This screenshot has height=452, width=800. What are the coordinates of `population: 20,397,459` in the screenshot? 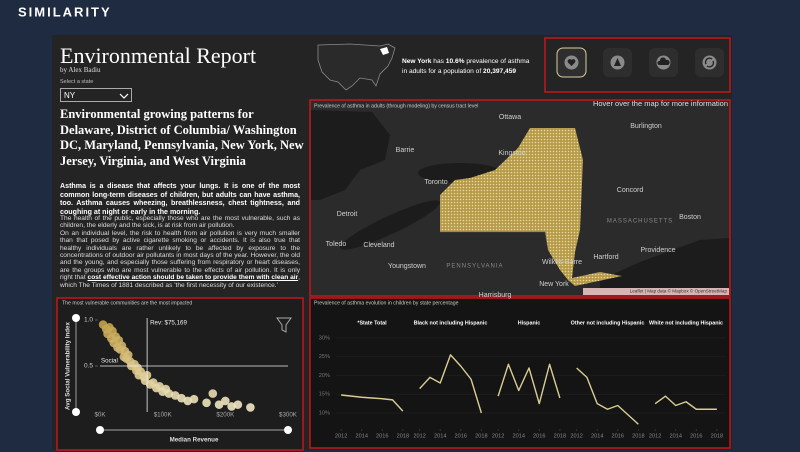 It's located at (500, 71).